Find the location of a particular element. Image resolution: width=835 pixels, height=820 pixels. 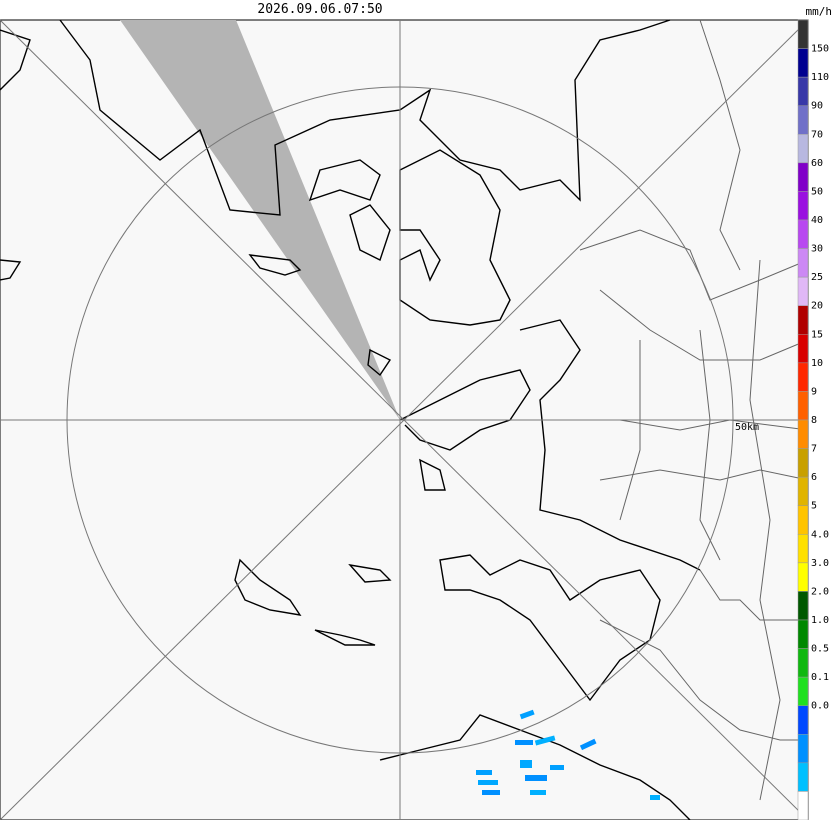

timestamp: 2026.09.06.07:50 is located at coordinates (319, 9).